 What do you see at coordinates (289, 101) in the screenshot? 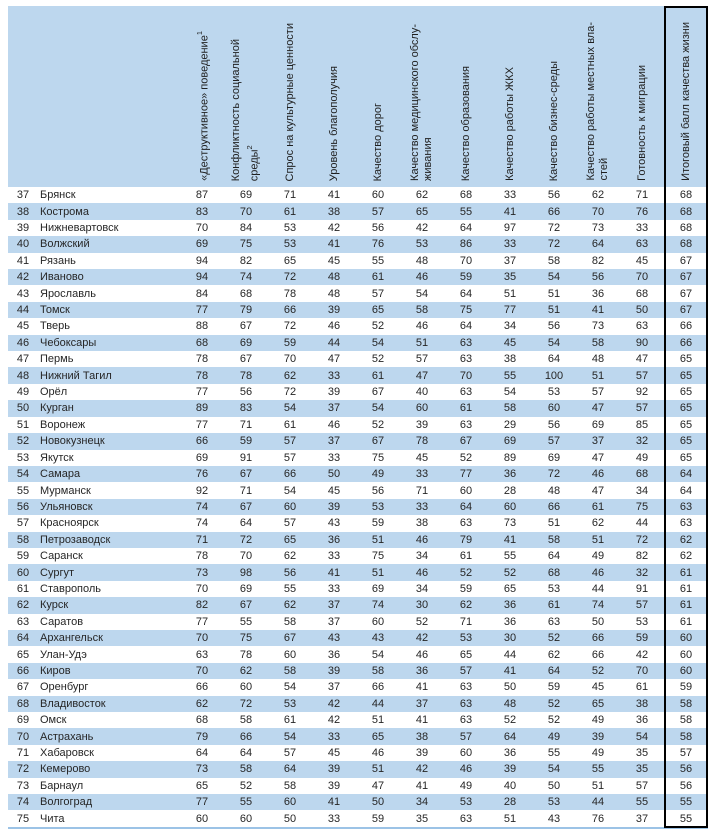
I see `header-label: Спрос на культурные ценности` at bounding box center [289, 101].